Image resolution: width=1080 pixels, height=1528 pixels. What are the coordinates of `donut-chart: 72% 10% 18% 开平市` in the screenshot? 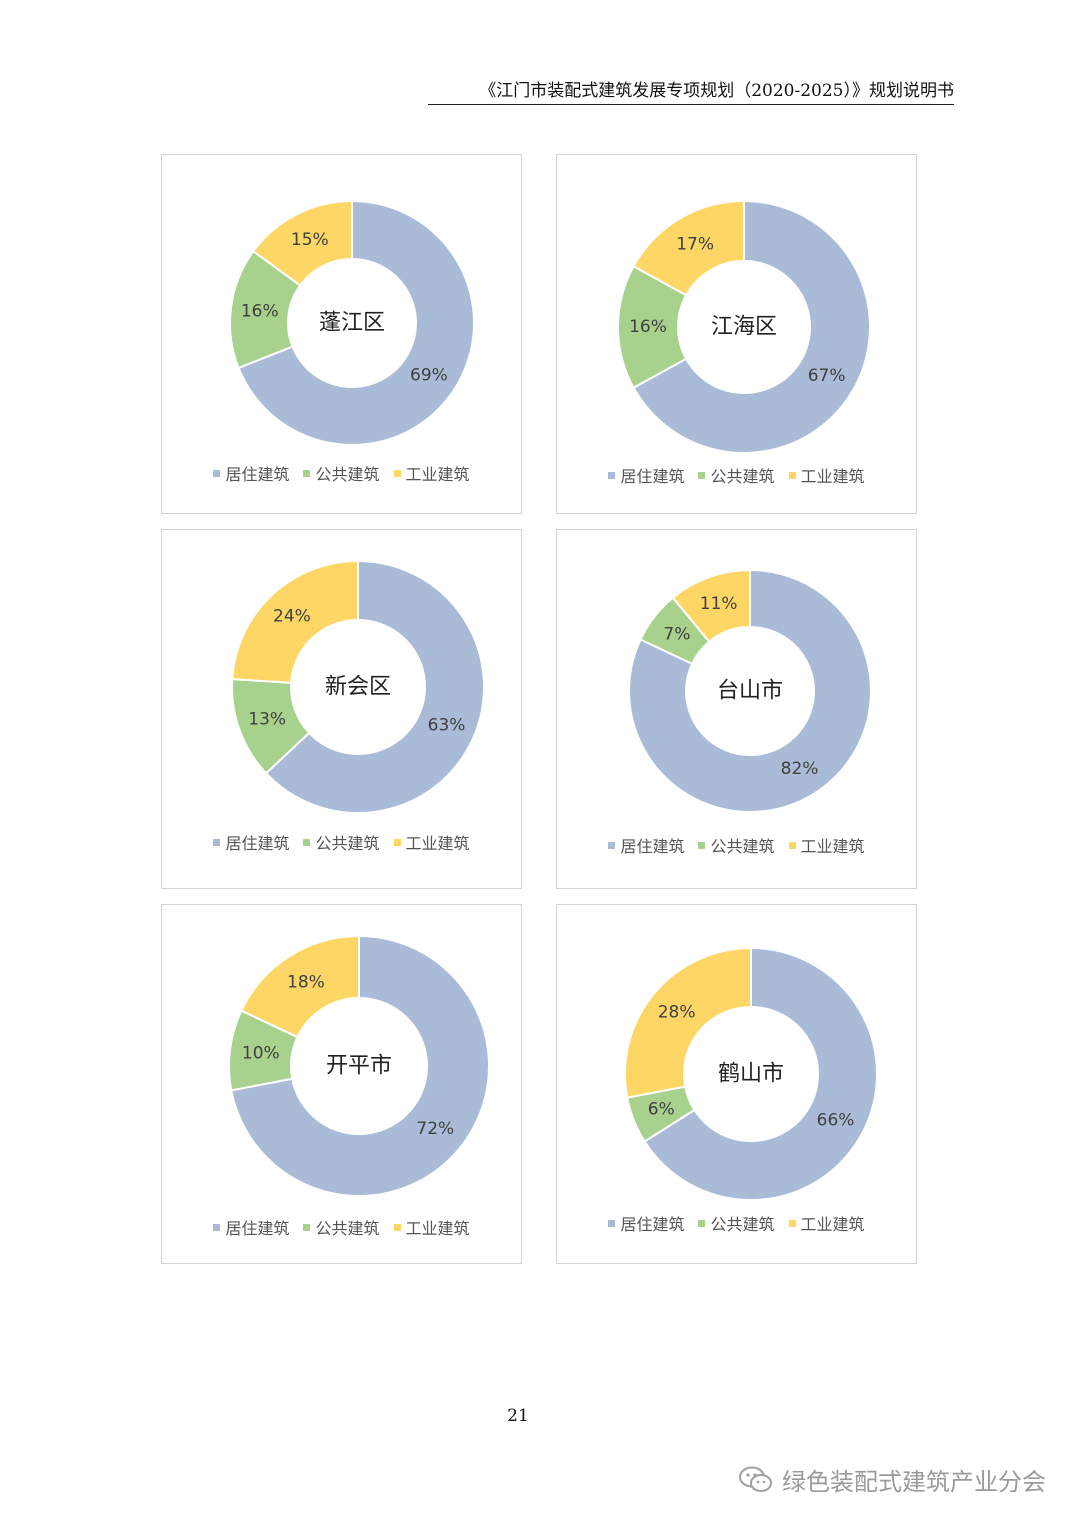 It's located at (359, 1065).